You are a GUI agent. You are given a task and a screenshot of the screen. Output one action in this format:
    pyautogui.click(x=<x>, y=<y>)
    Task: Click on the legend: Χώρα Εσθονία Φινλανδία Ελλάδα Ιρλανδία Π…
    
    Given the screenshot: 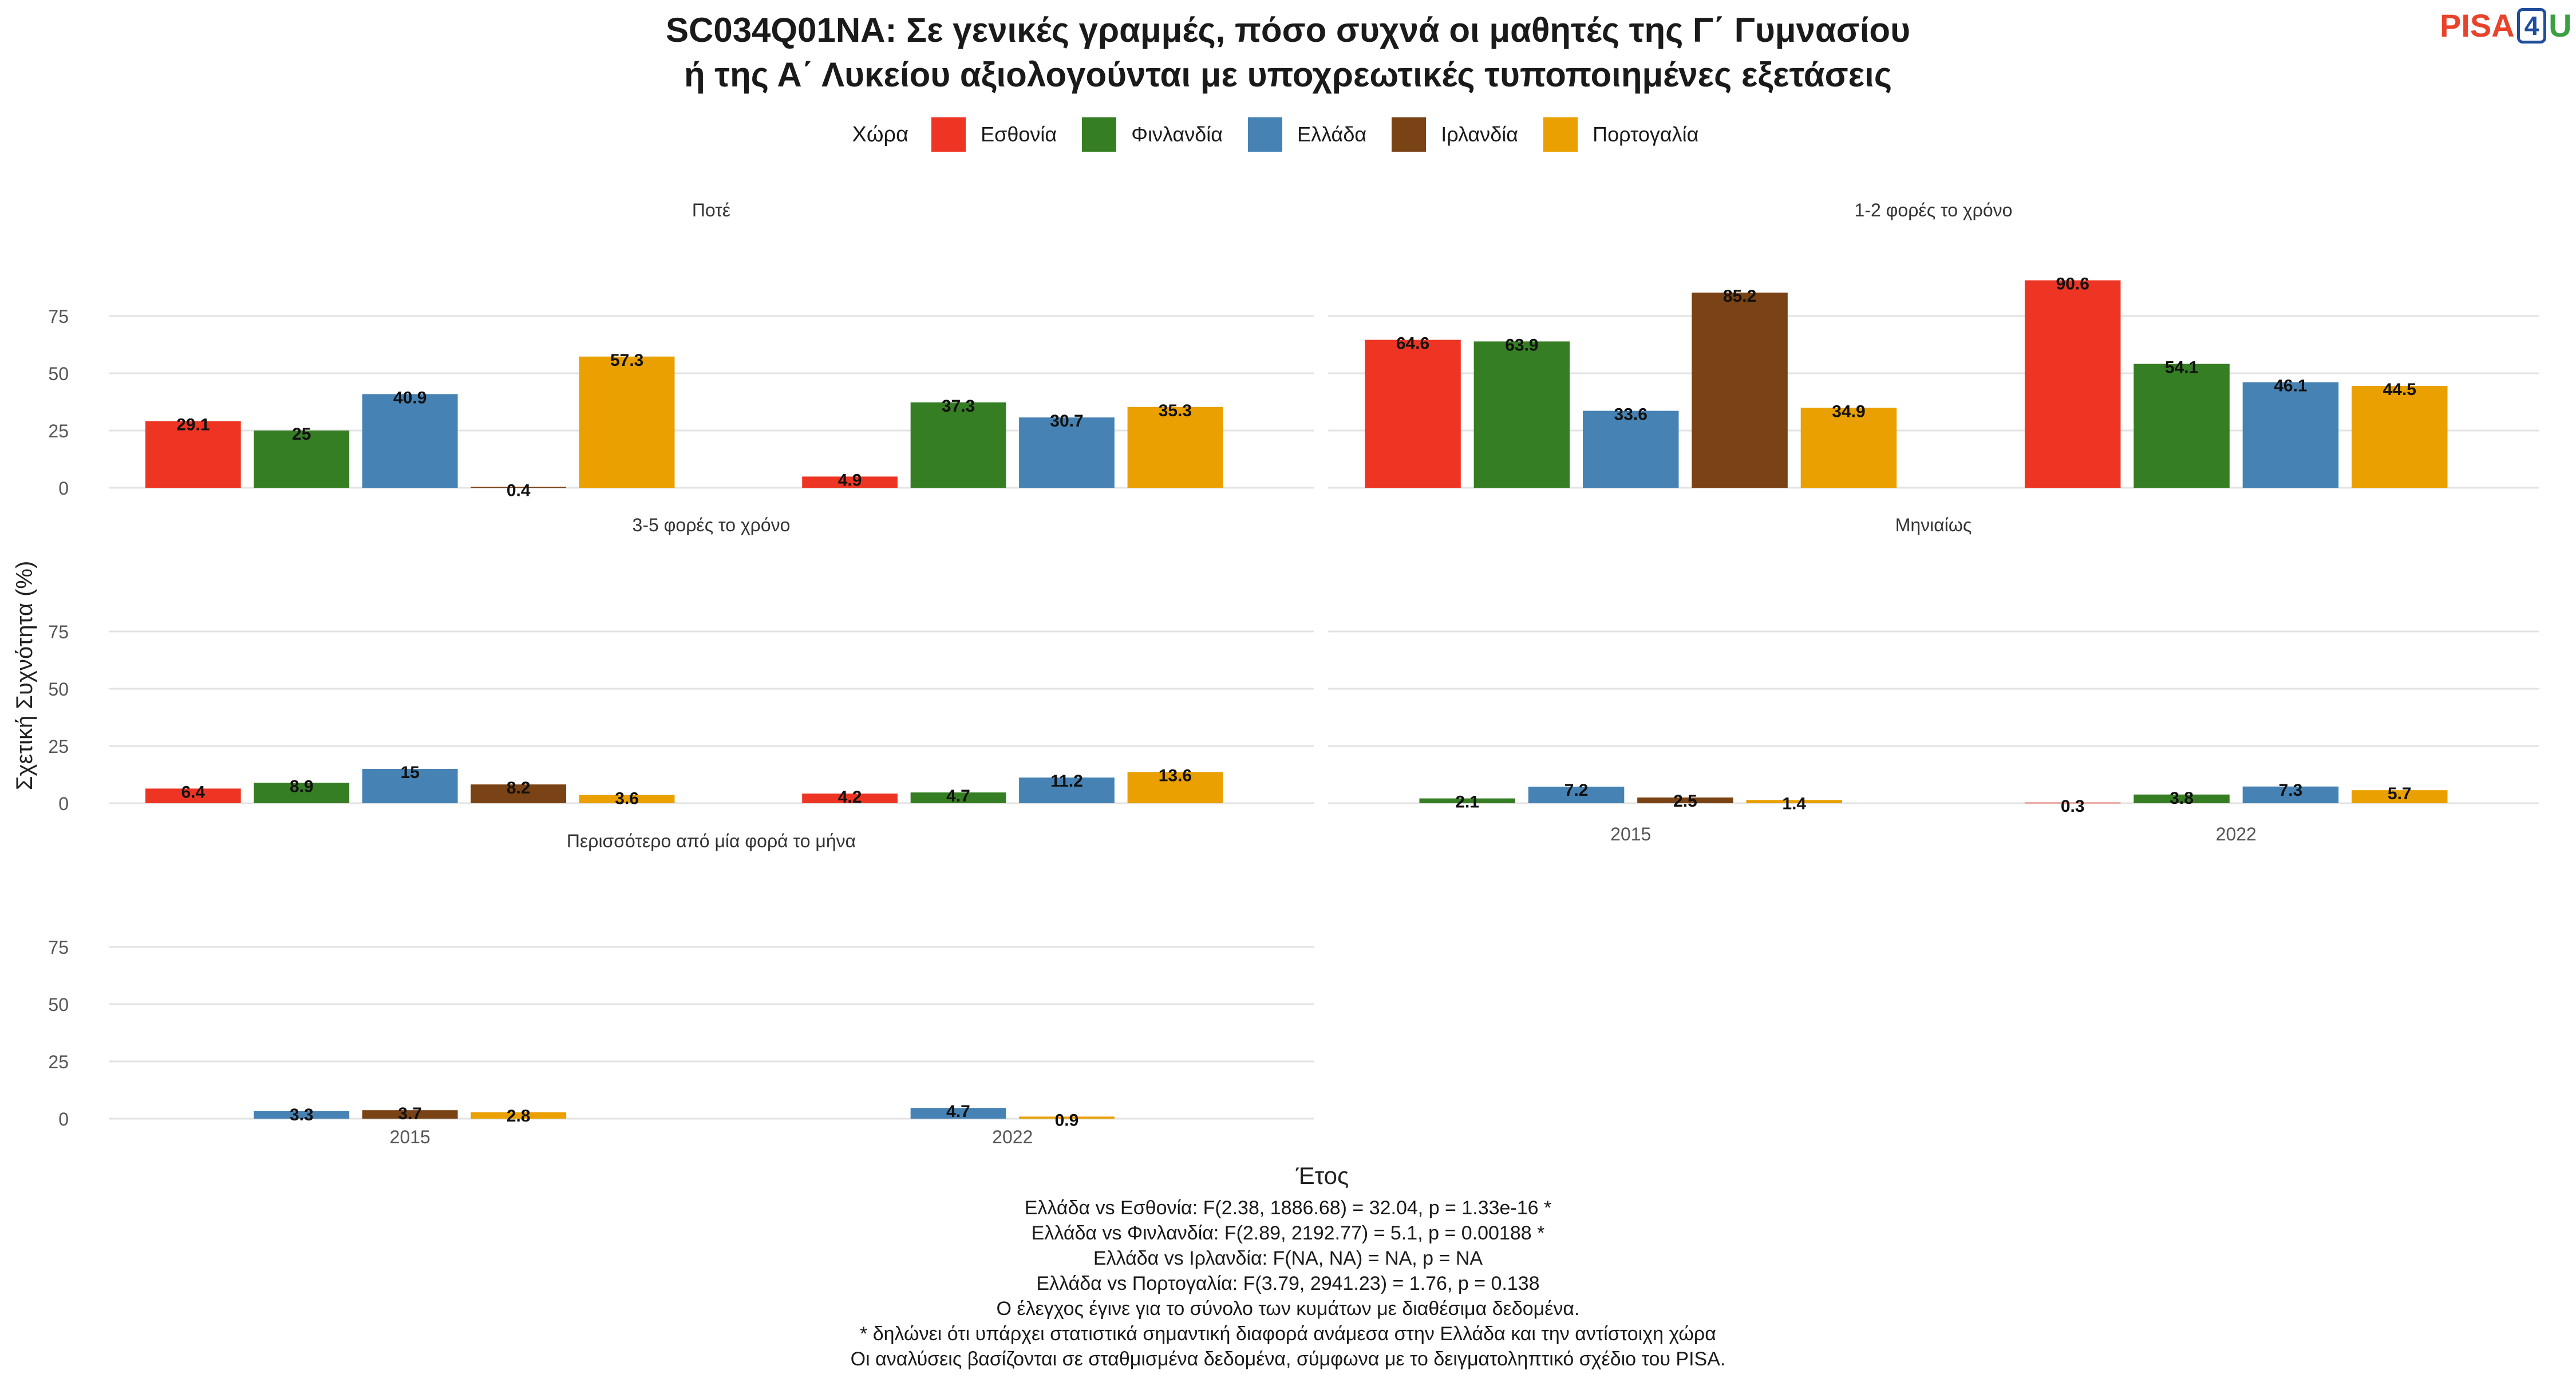 What is the action you would take?
    pyautogui.click(x=1288, y=134)
    